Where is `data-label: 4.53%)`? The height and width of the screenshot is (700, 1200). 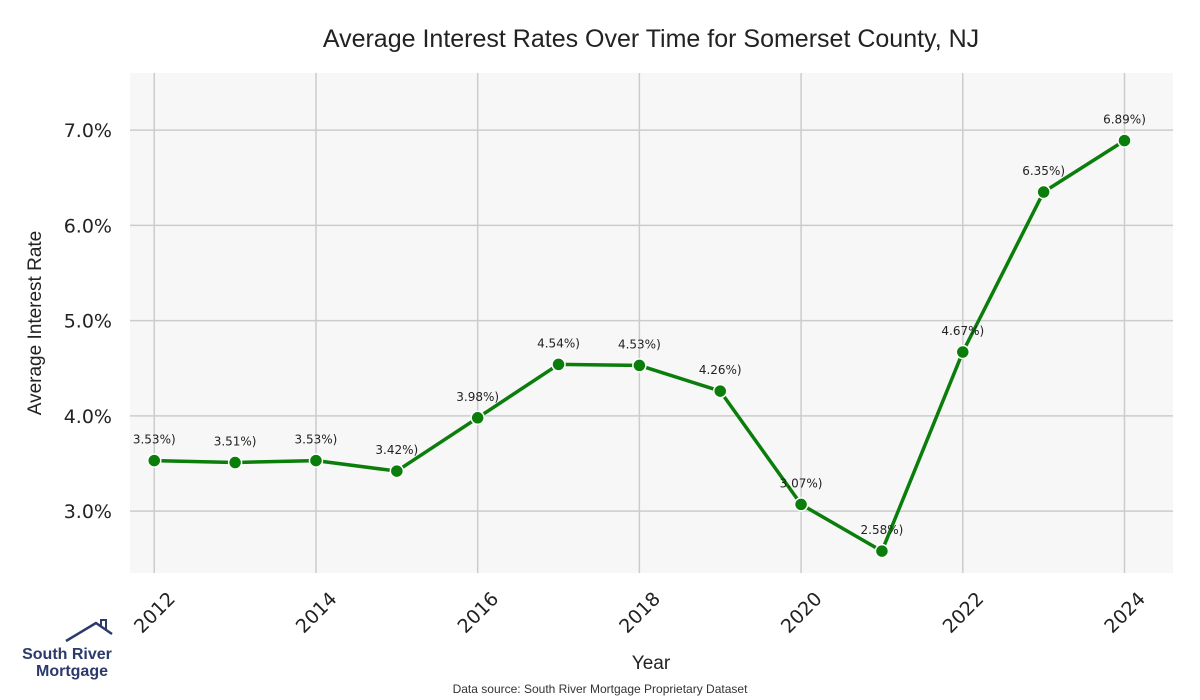 data-label: 4.53%) is located at coordinates (639, 344).